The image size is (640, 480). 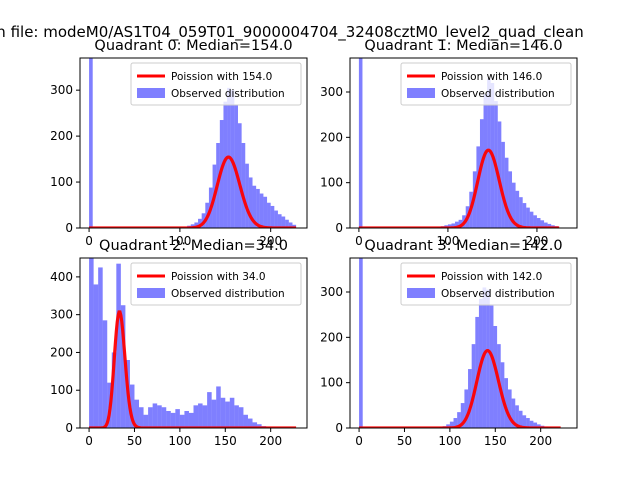 What do you see at coordinates (193, 369) in the screenshot?
I see `poisson-fit-line` at bounding box center [193, 369].